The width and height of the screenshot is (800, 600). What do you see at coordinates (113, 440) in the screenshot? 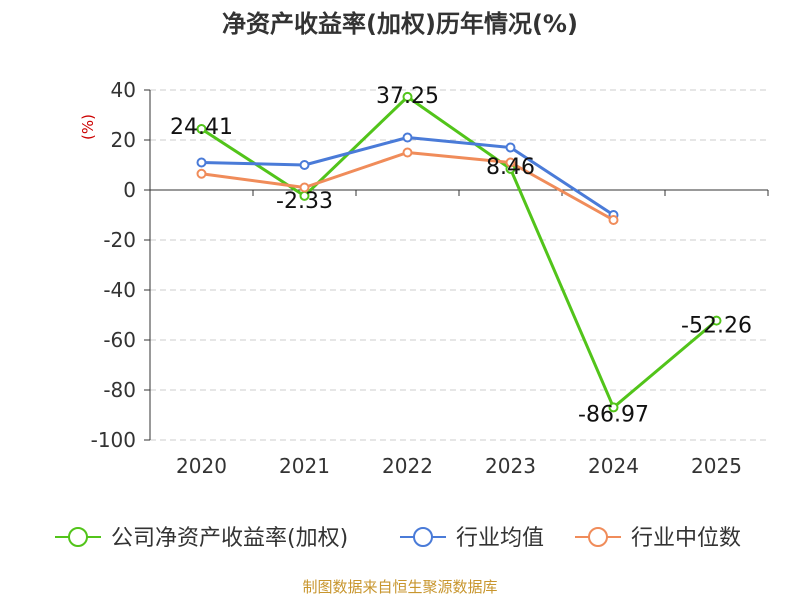
I see `y-tick-label: -100` at bounding box center [113, 440].